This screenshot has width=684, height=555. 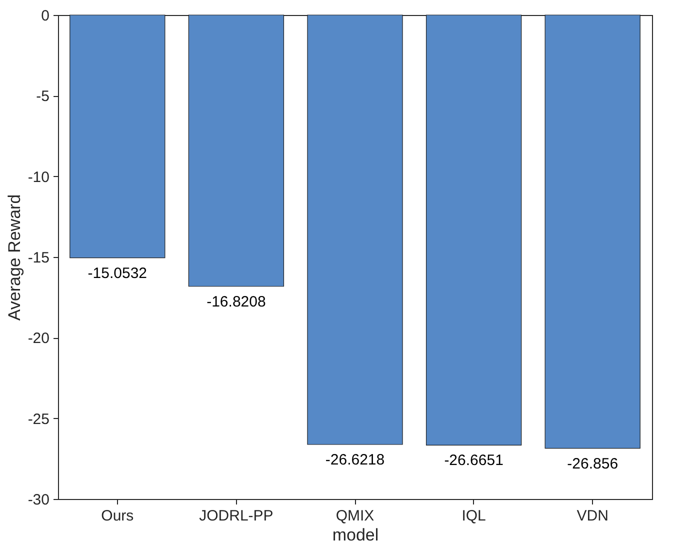 What do you see at coordinates (474, 461) in the screenshot?
I see `data-label: -26.6651` at bounding box center [474, 461].